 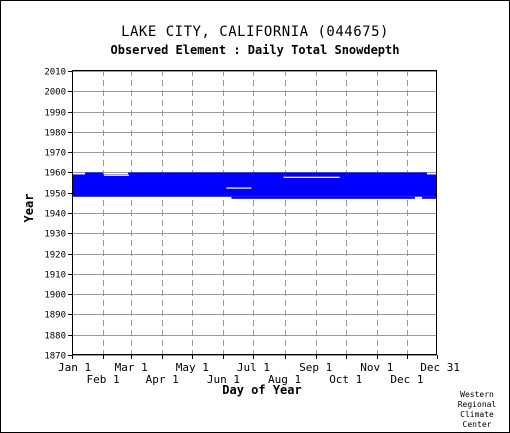 What do you see at coordinates (440, 367) in the screenshot?
I see `x-tick-label: Dec 31` at bounding box center [440, 367].